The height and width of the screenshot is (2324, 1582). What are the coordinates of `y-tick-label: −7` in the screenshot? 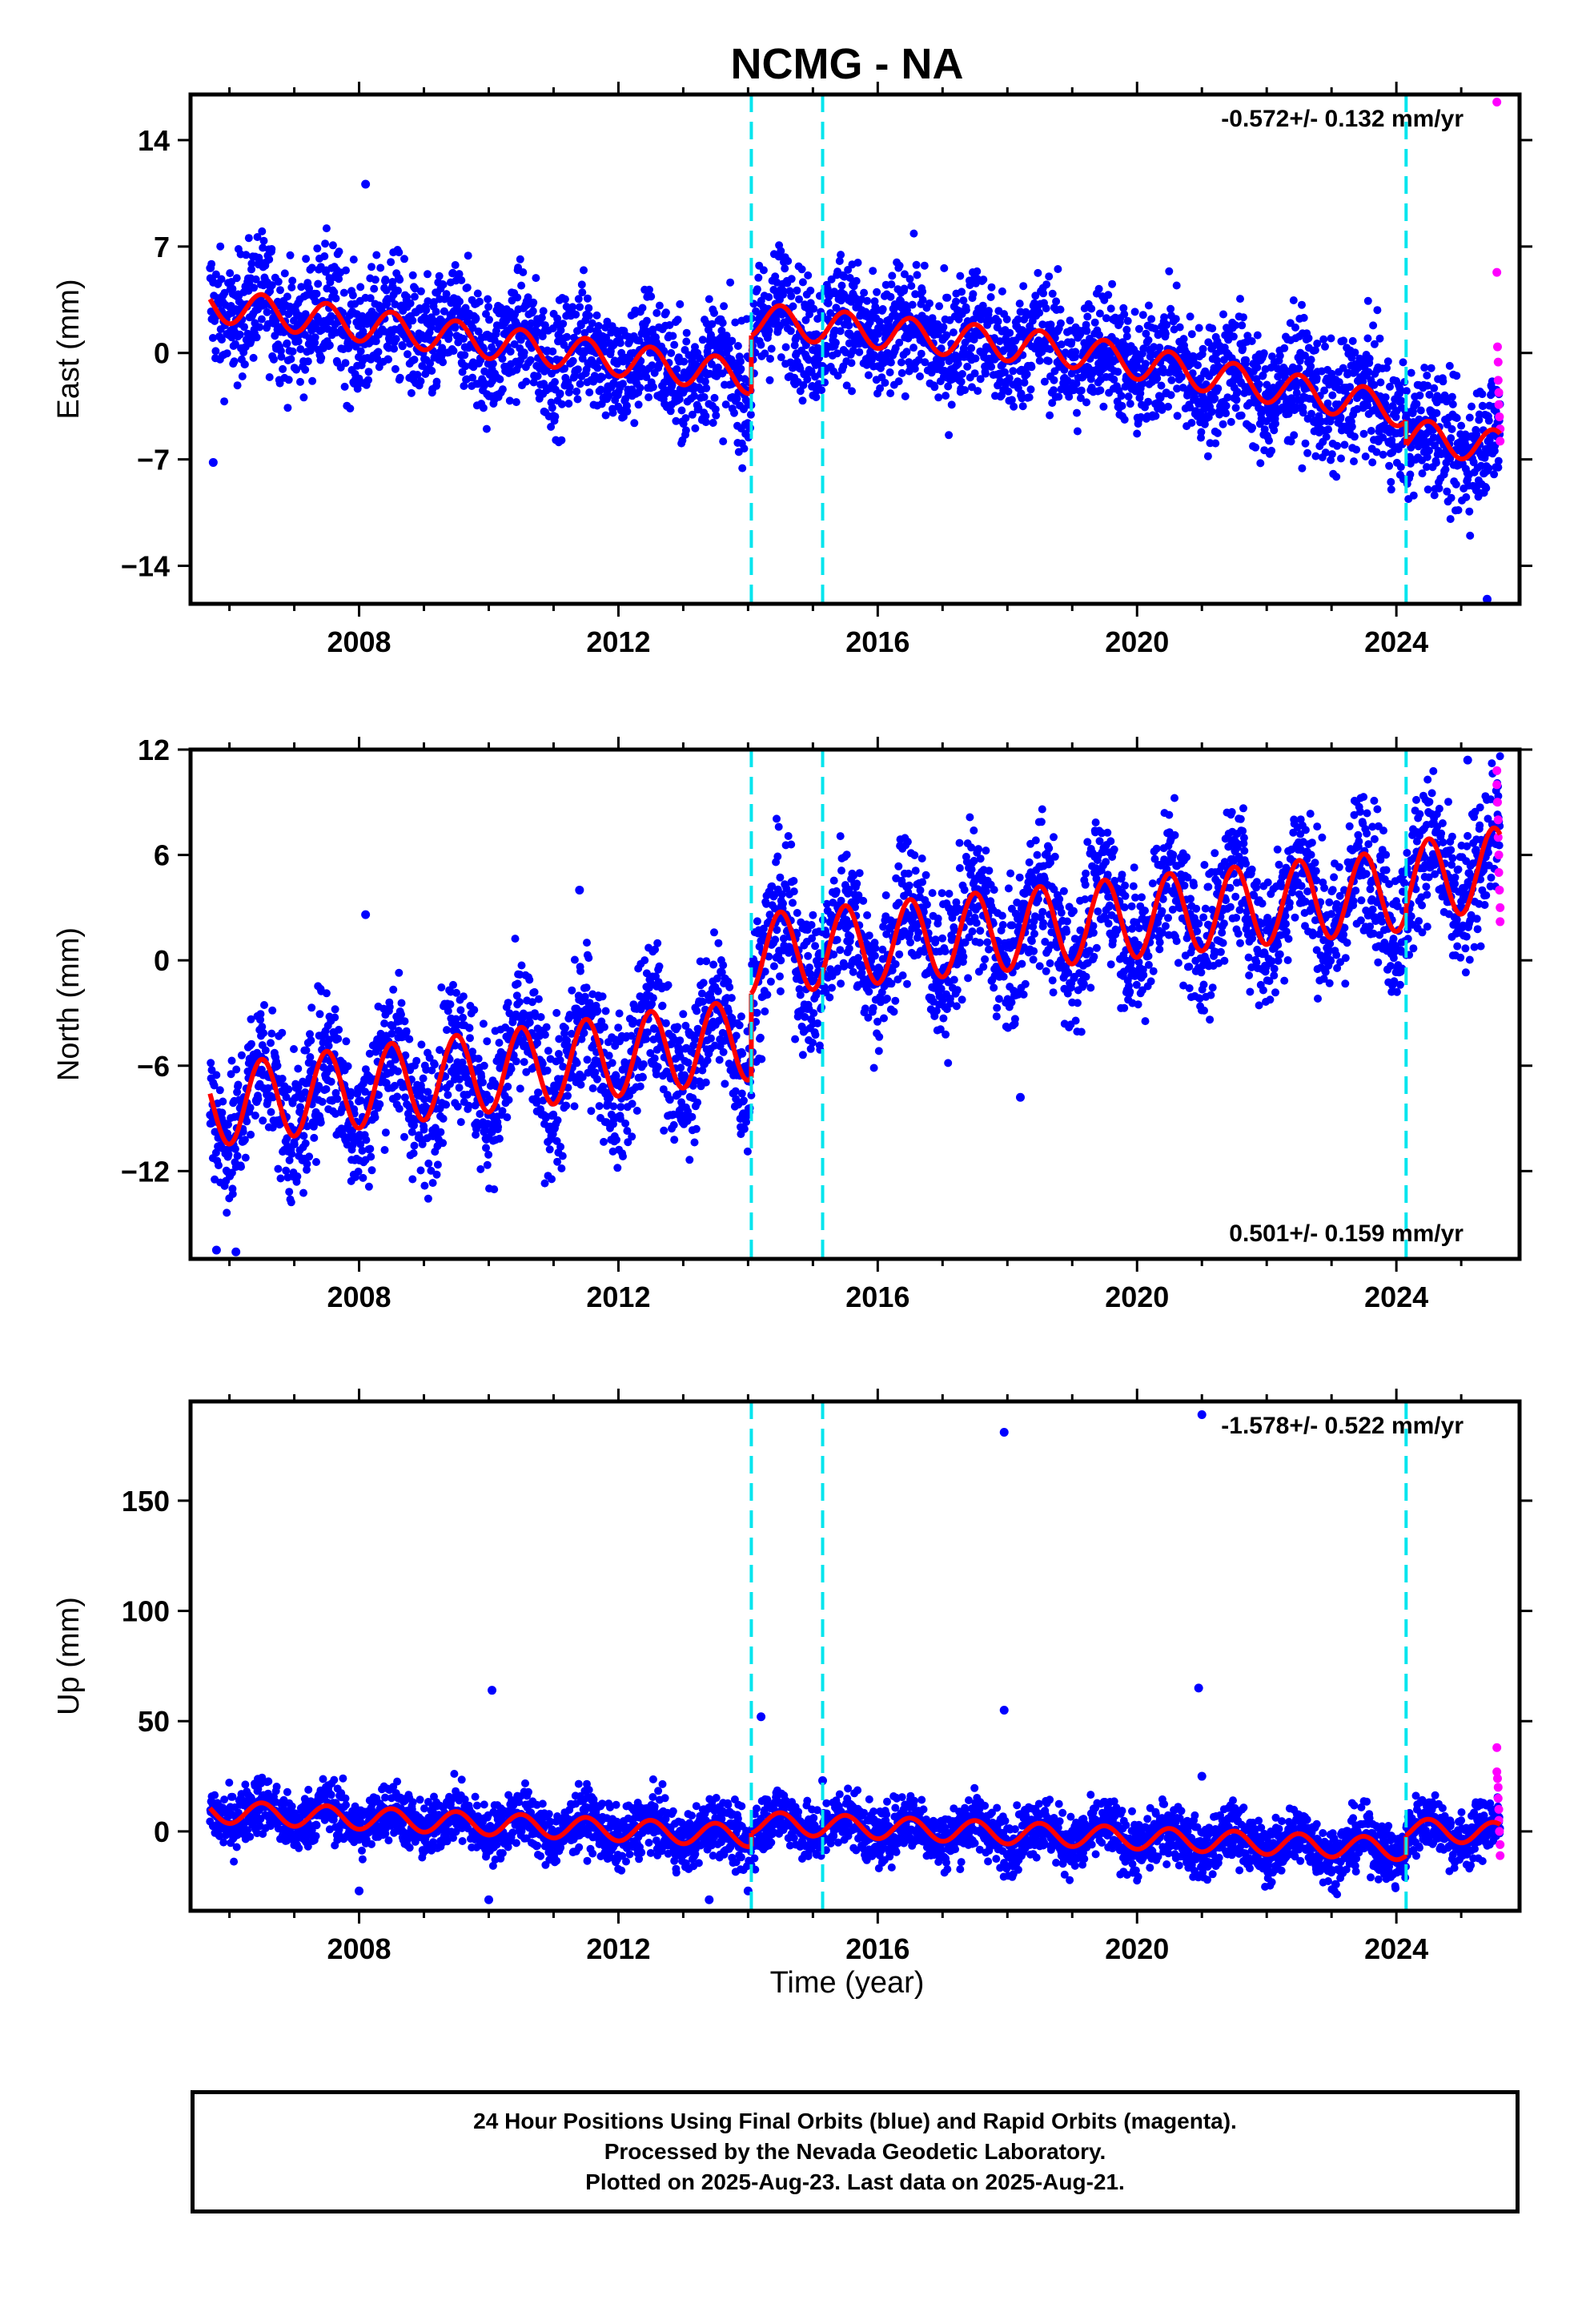 It's located at (154, 460).